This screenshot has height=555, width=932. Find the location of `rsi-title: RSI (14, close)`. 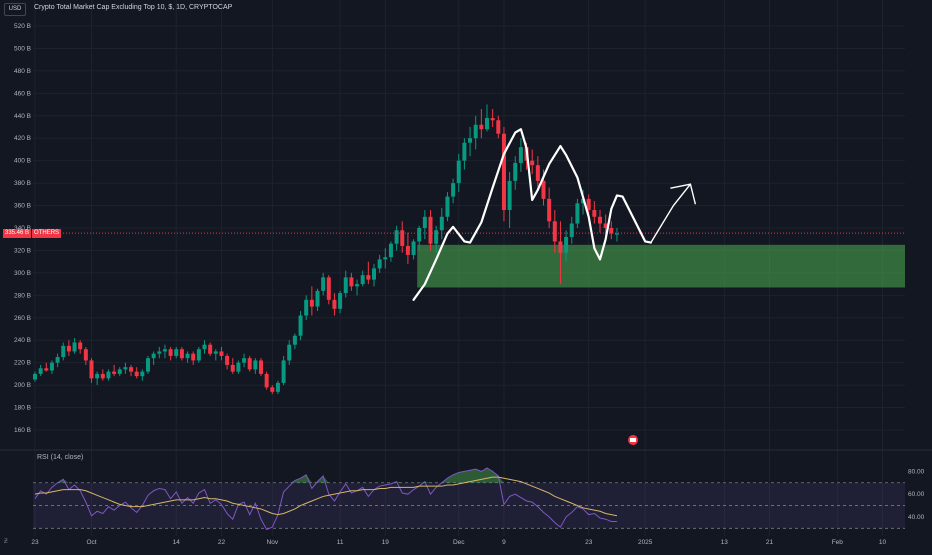

rsi-title: RSI (14, close) is located at coordinates (60, 457).